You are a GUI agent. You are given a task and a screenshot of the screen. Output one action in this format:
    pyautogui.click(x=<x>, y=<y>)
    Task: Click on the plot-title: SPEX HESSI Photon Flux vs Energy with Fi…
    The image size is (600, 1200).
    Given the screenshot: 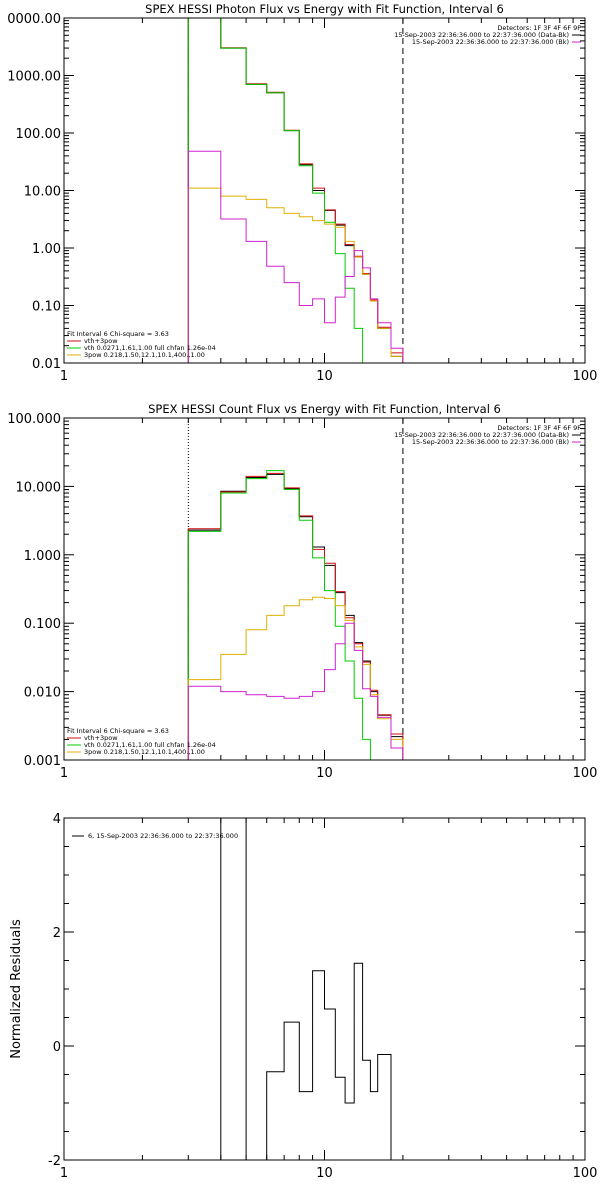 What is the action you would take?
    pyautogui.click(x=324, y=9)
    